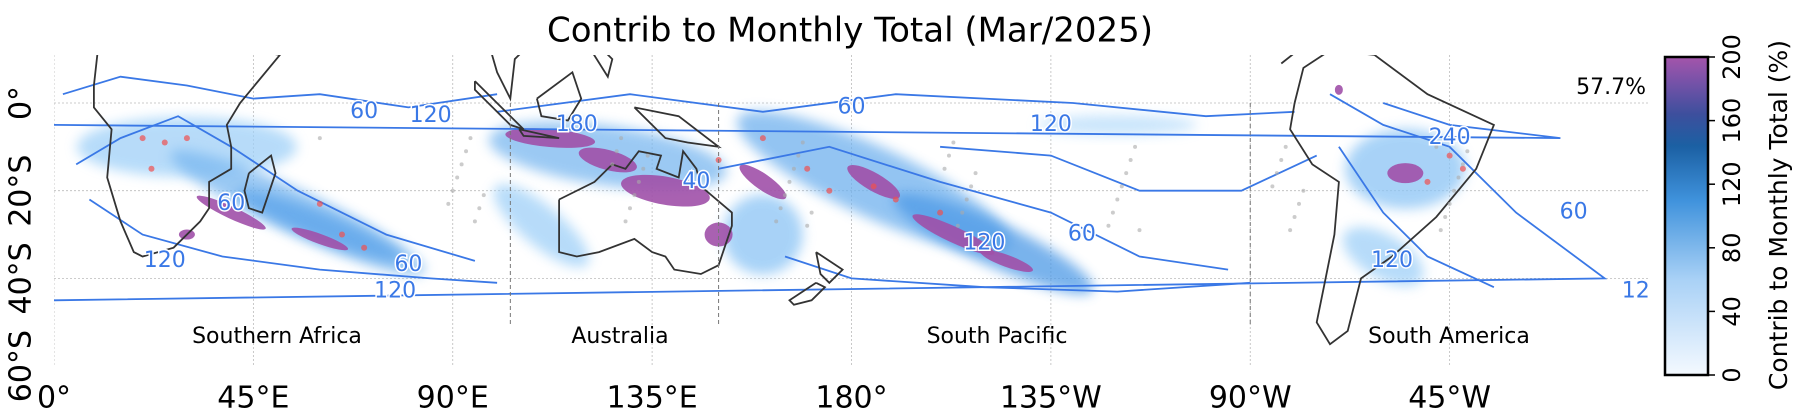  I want to click on annotation: 57.7%, so click(1611, 87).